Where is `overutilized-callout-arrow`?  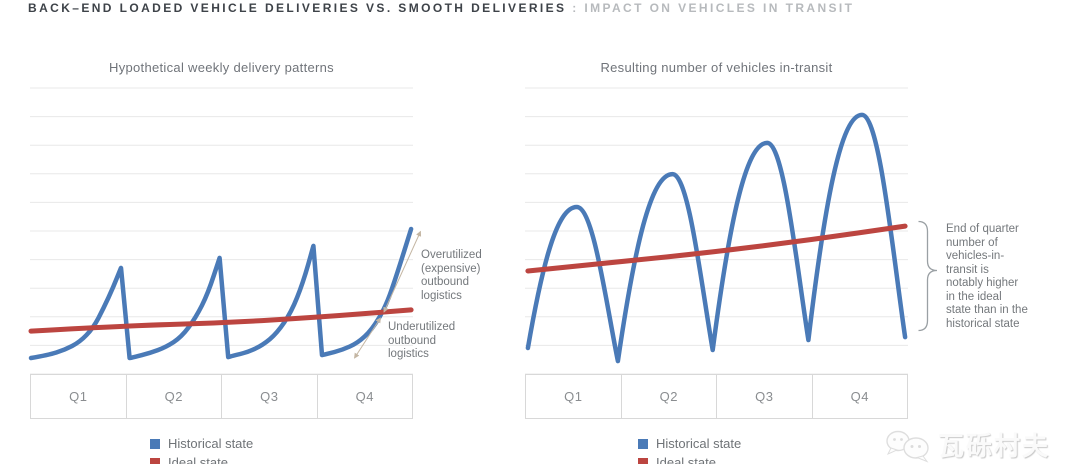 overutilized-callout-arrow is located at coordinates (402, 271).